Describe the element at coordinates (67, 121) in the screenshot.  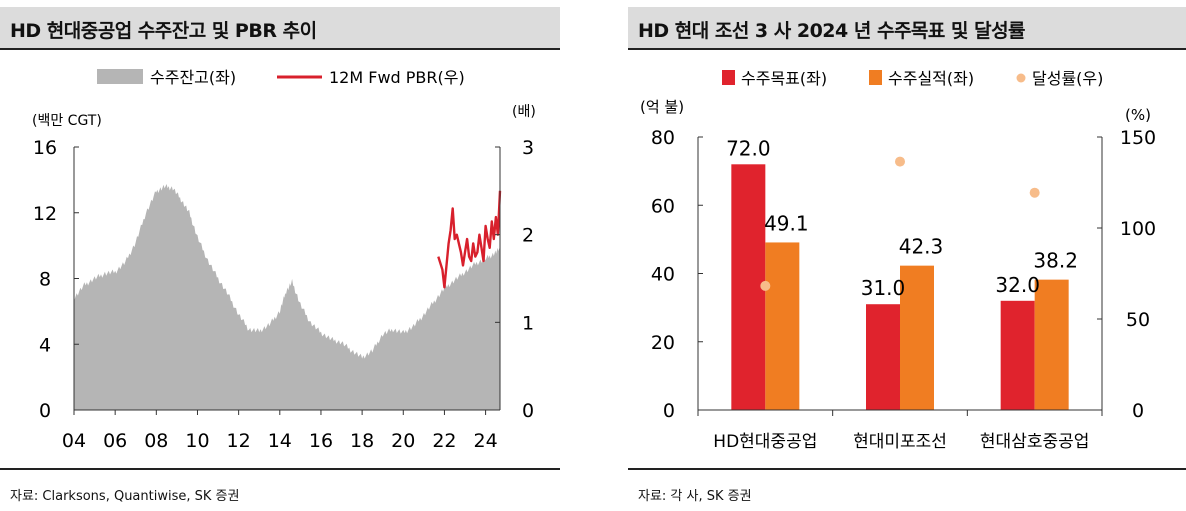
I see `left-axis-unit: (백만 CGT)` at that location.